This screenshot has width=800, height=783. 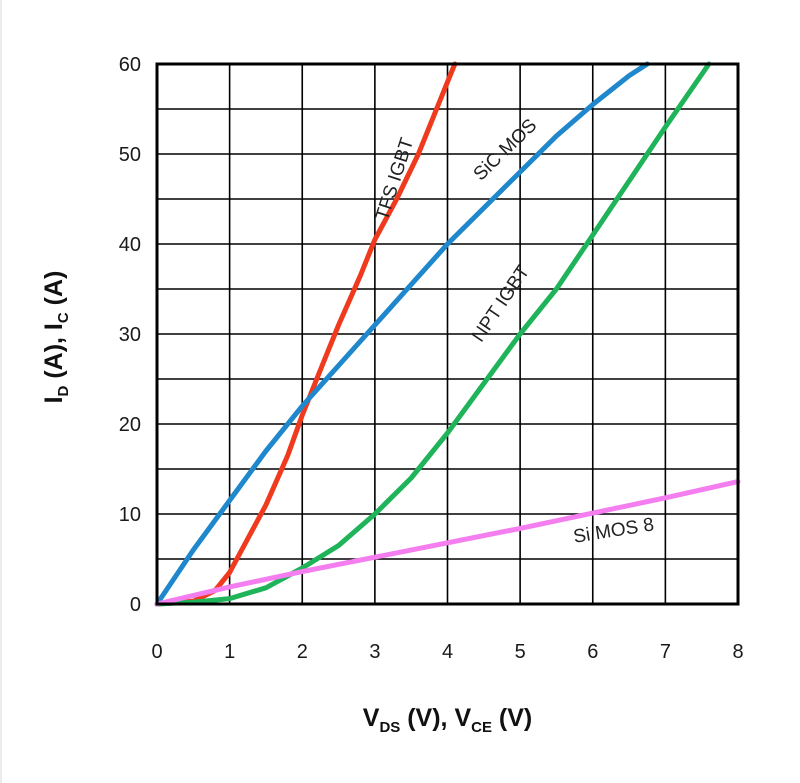 I want to click on y-tick-label-0: 0, so click(x=135, y=605).